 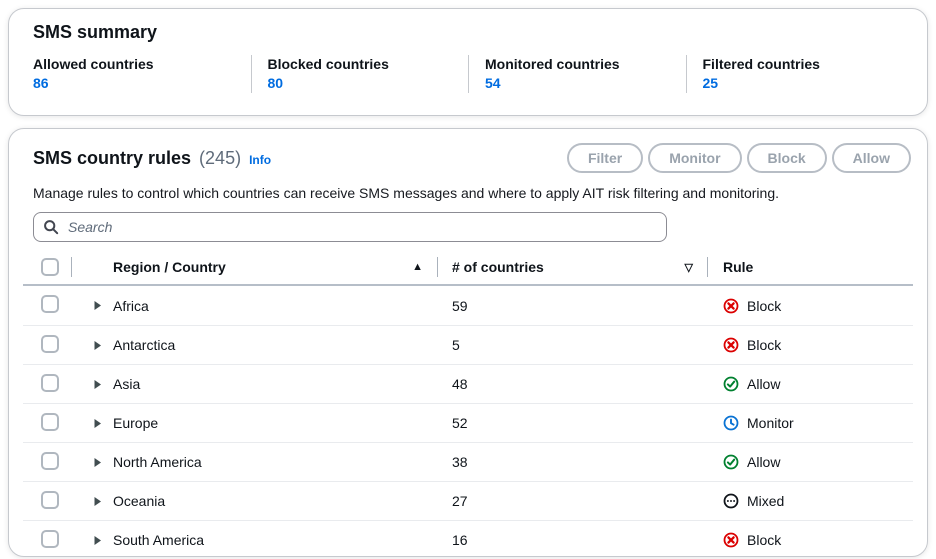 I want to click on metric-label: Filtered countries, so click(x=761, y=64).